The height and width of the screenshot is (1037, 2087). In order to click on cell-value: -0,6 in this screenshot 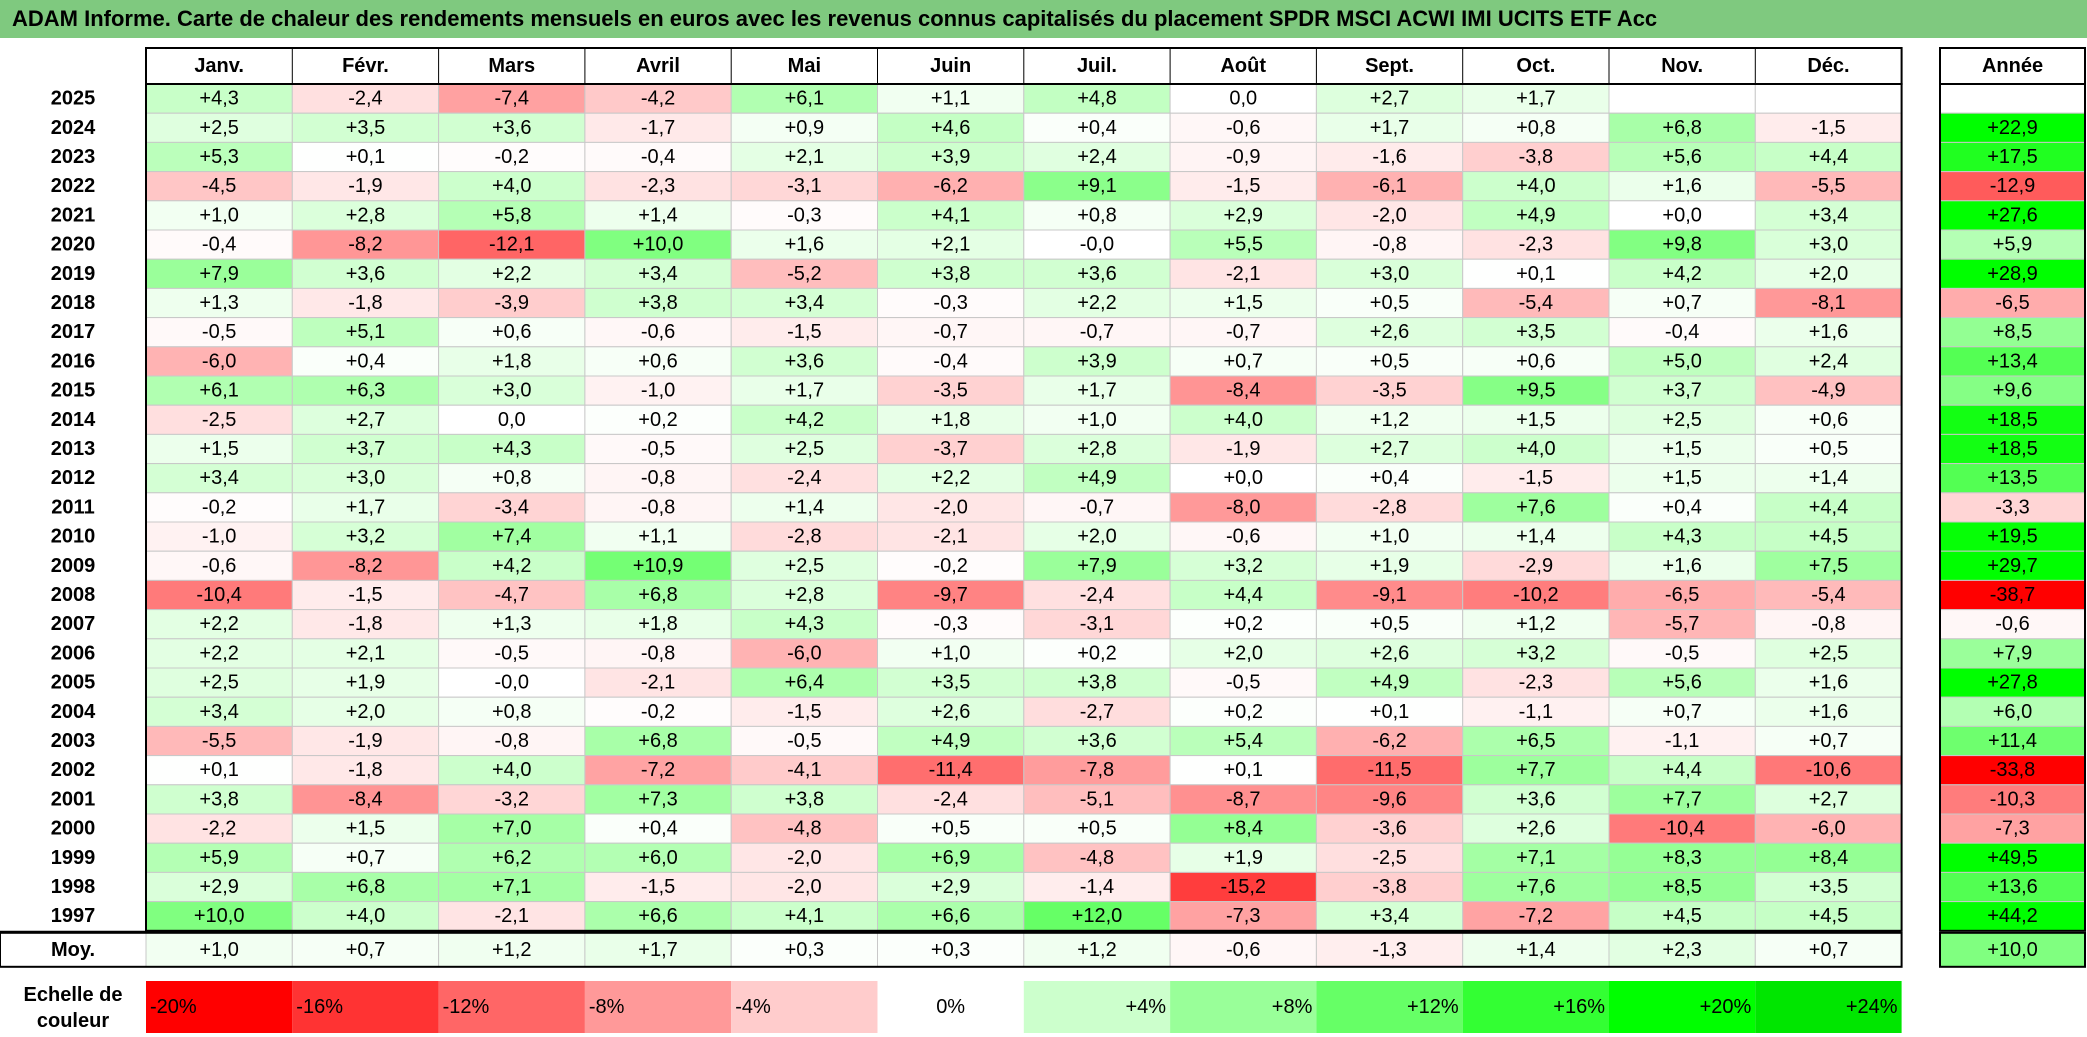, I will do `click(1243, 128)`.